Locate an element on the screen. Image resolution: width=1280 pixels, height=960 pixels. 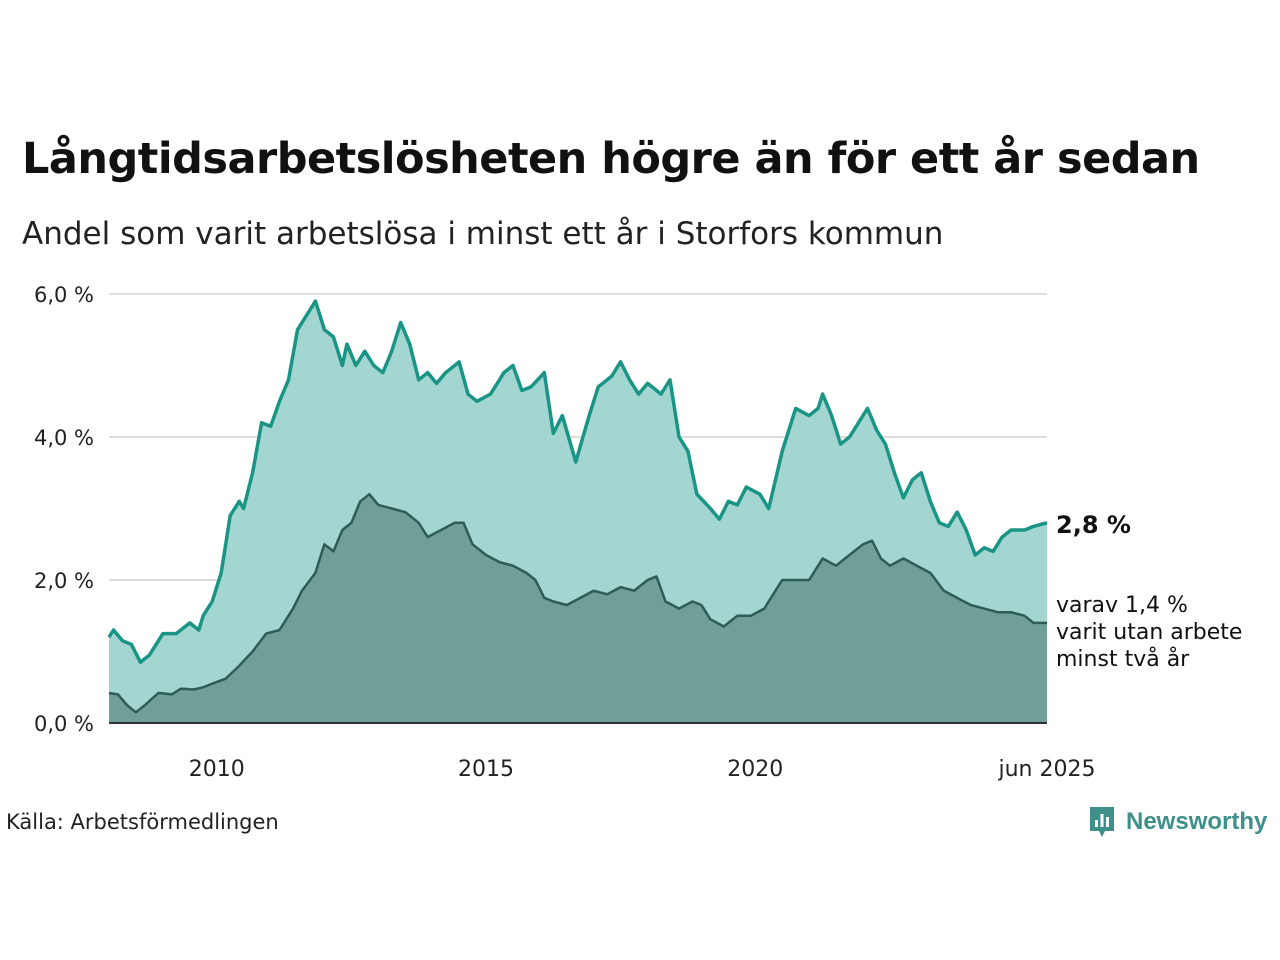
x-tick-label: jun 2025 is located at coordinates (1047, 769).